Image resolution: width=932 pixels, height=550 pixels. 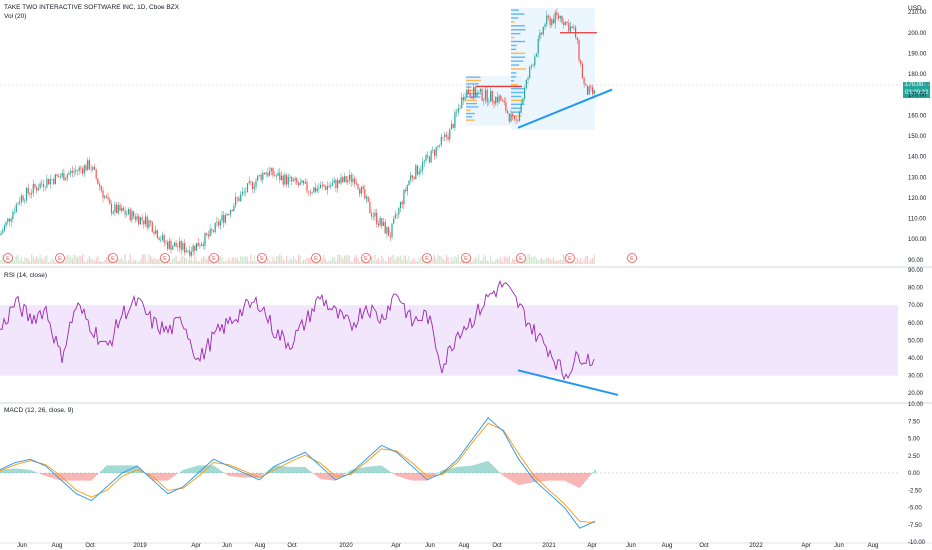 I want to click on time-tick-label: Apr, so click(x=805, y=546).